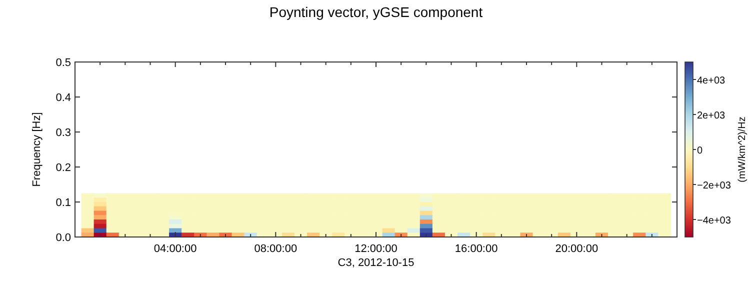 Image resolution: width=750 pixels, height=300 pixels. I want to click on y-tick-label: 0.3, so click(63, 133).